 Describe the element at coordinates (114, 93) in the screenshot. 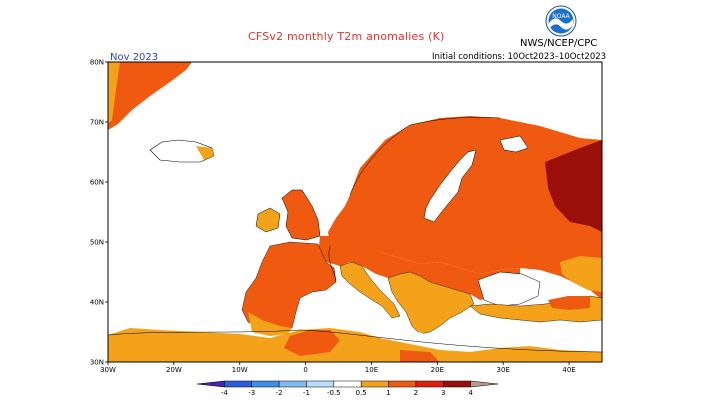

I see `anomaly-region-greenland-coast` at that location.